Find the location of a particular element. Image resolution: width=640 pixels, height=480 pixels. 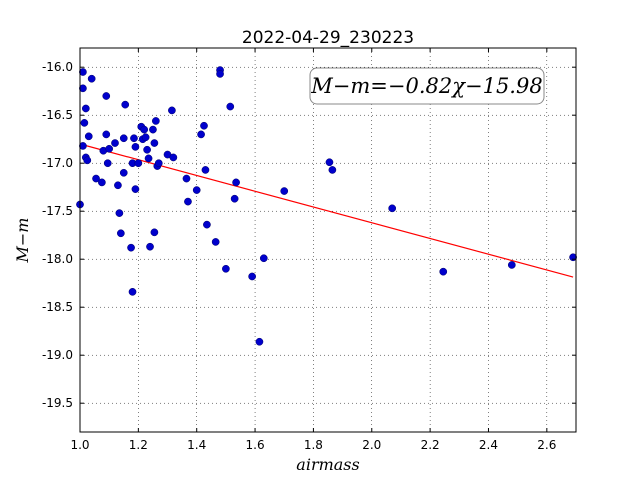

x-tick-label: 1.0 is located at coordinates (79, 445).